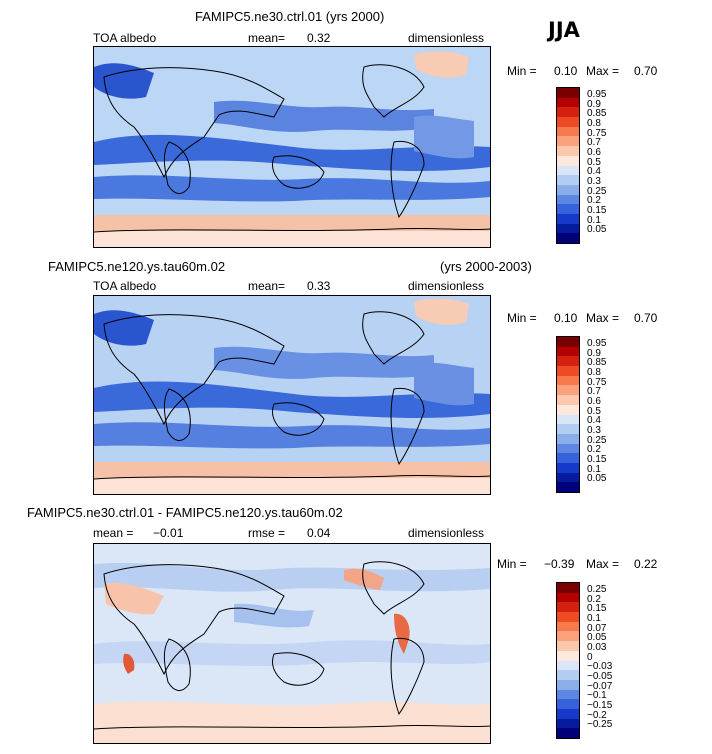  What do you see at coordinates (522, 318) in the screenshot?
I see `panel2-min-label: Min =` at bounding box center [522, 318].